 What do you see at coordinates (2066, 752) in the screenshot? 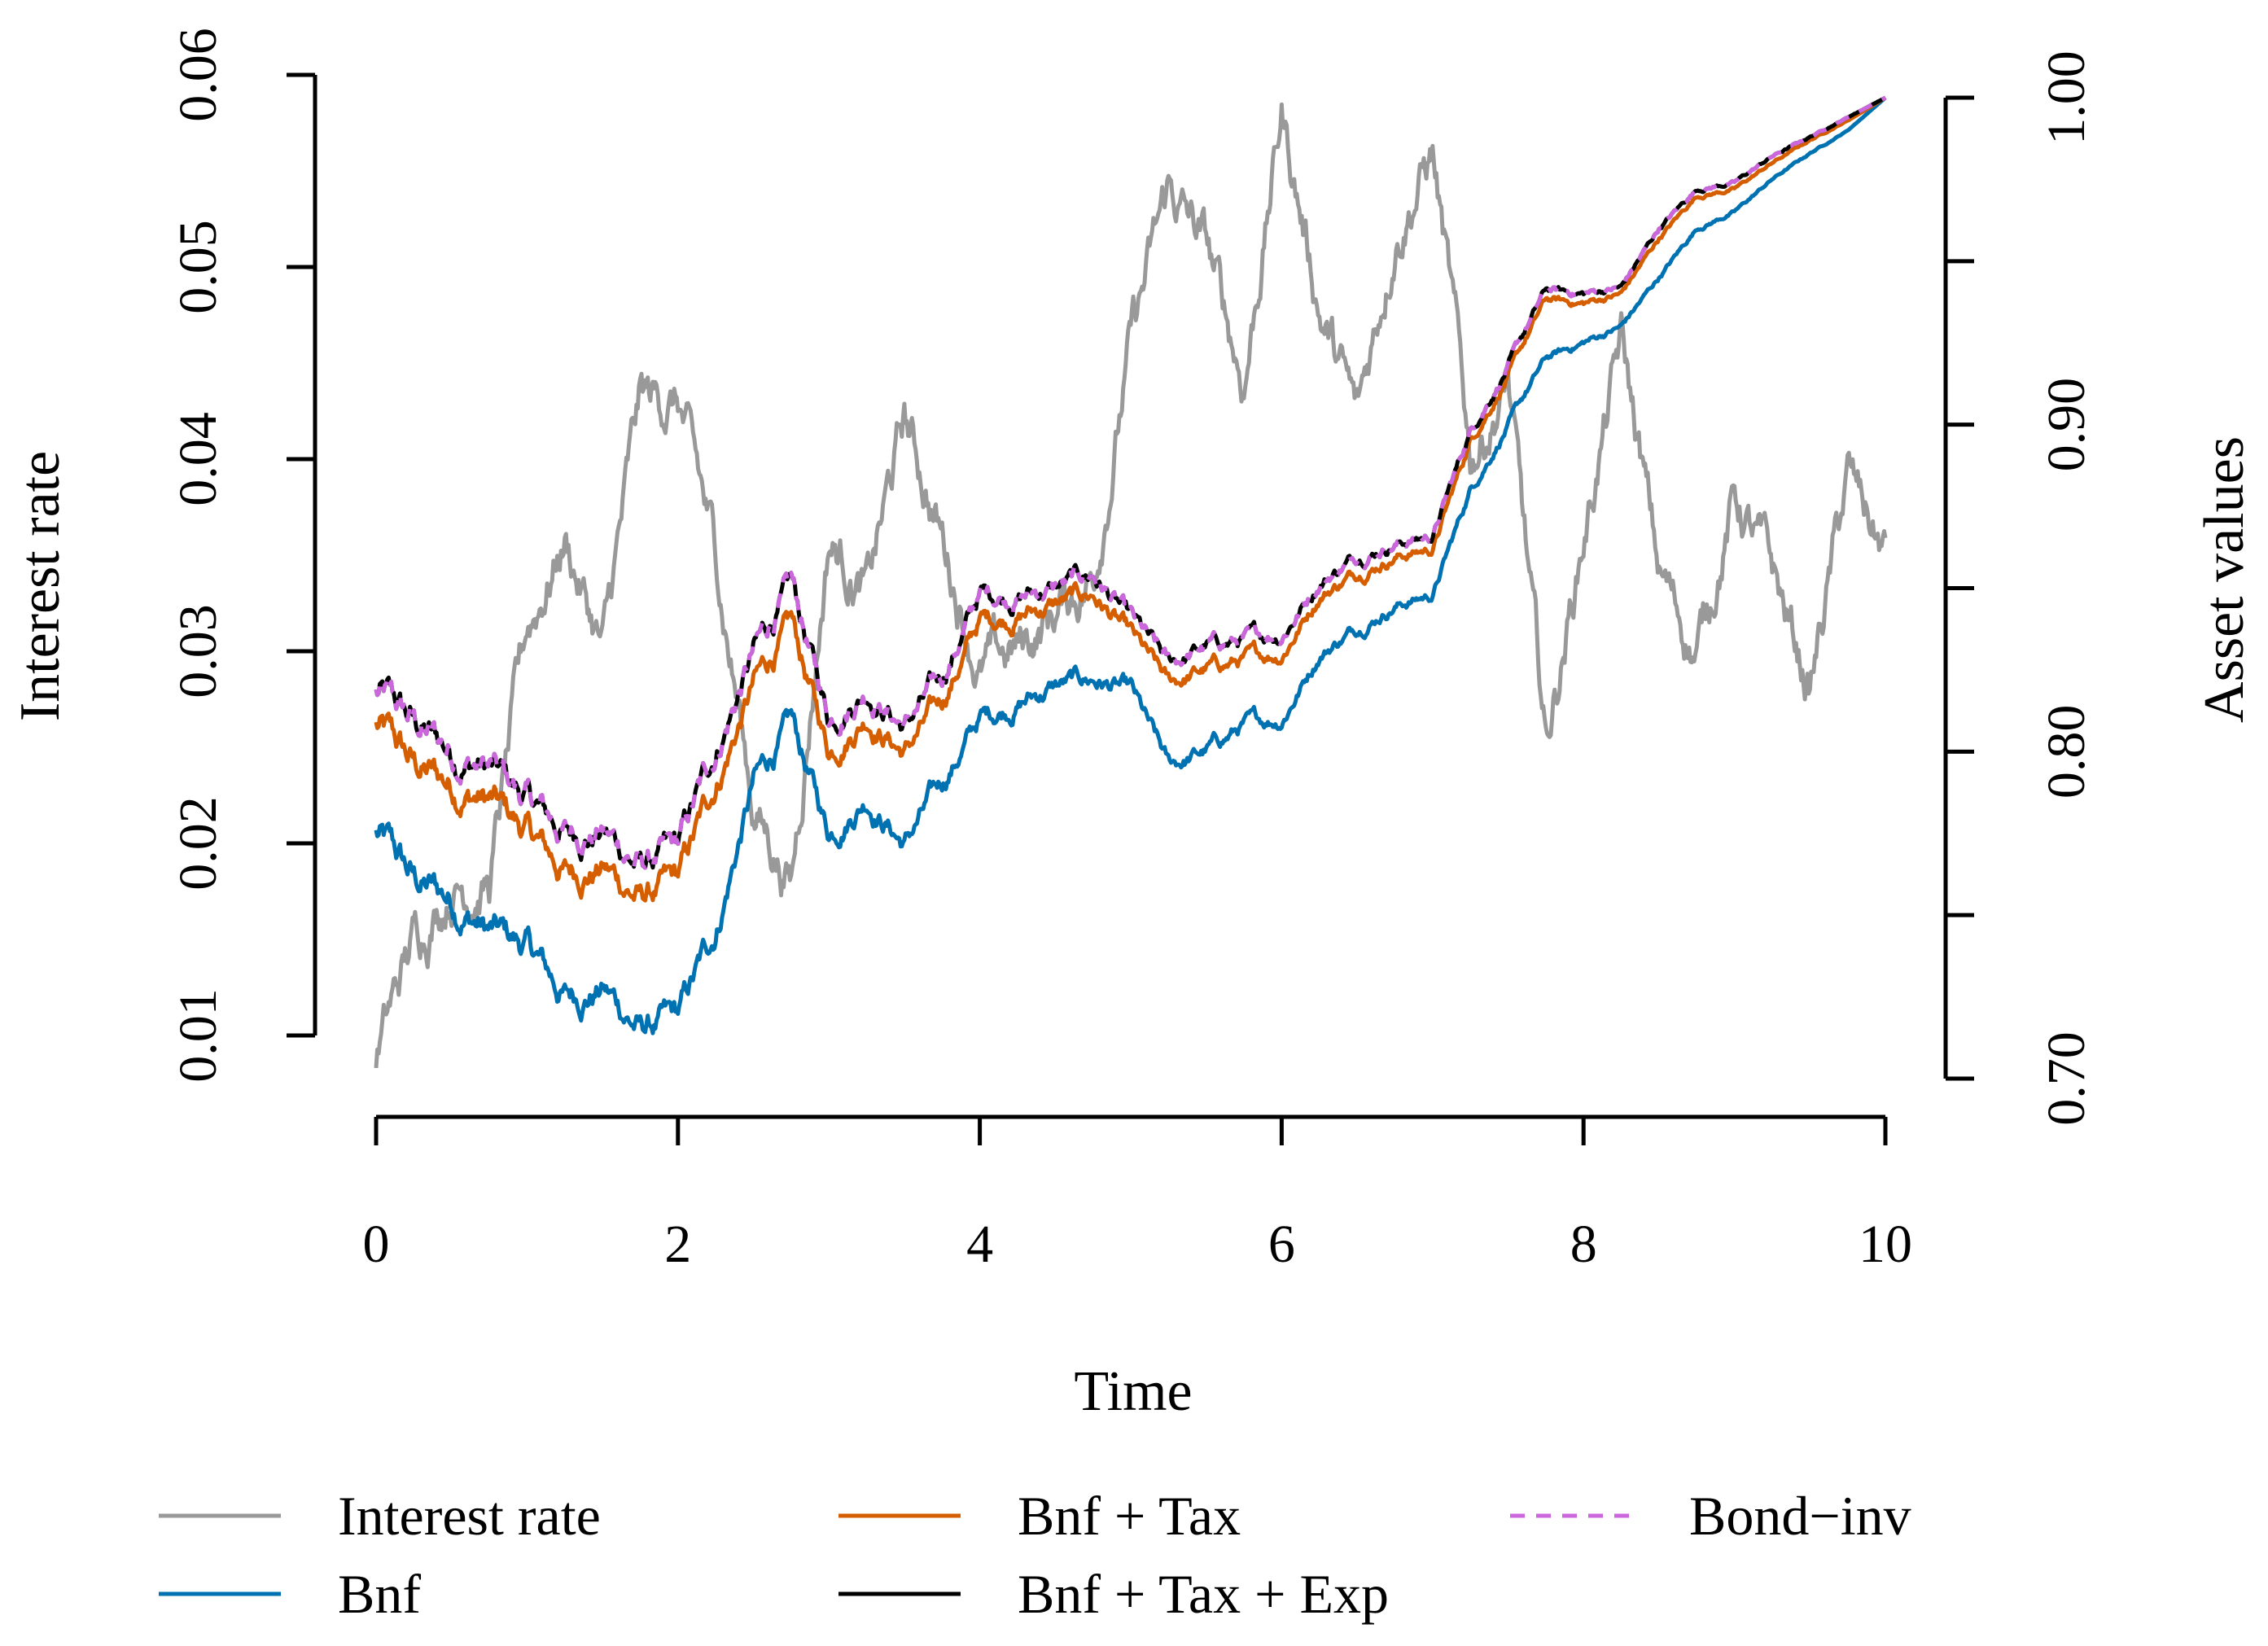
I see `right-y-tick-label: 0.80` at bounding box center [2066, 752].